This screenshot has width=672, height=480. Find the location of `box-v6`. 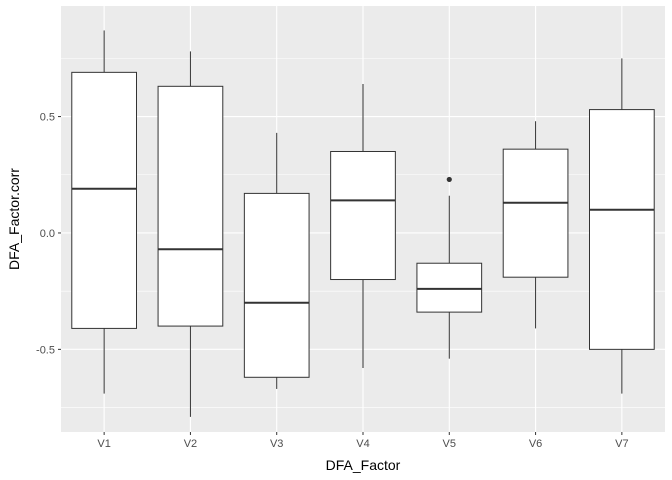

box-v6 is located at coordinates (535, 225).